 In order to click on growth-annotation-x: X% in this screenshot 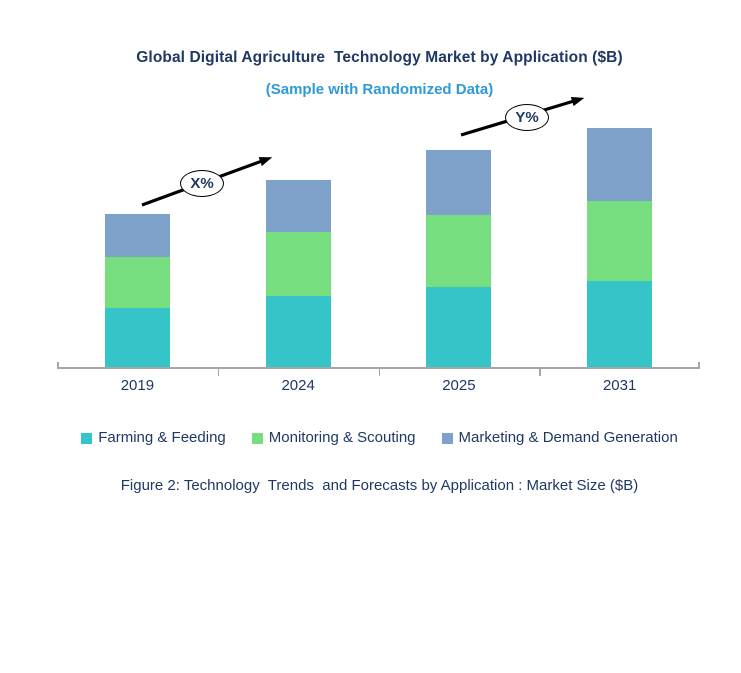, I will do `click(202, 183)`.